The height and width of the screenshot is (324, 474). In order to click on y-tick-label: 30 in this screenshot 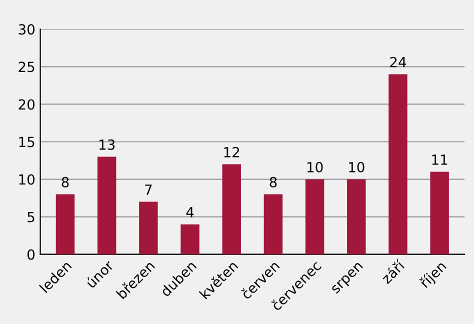, I will do `click(26, 29)`.